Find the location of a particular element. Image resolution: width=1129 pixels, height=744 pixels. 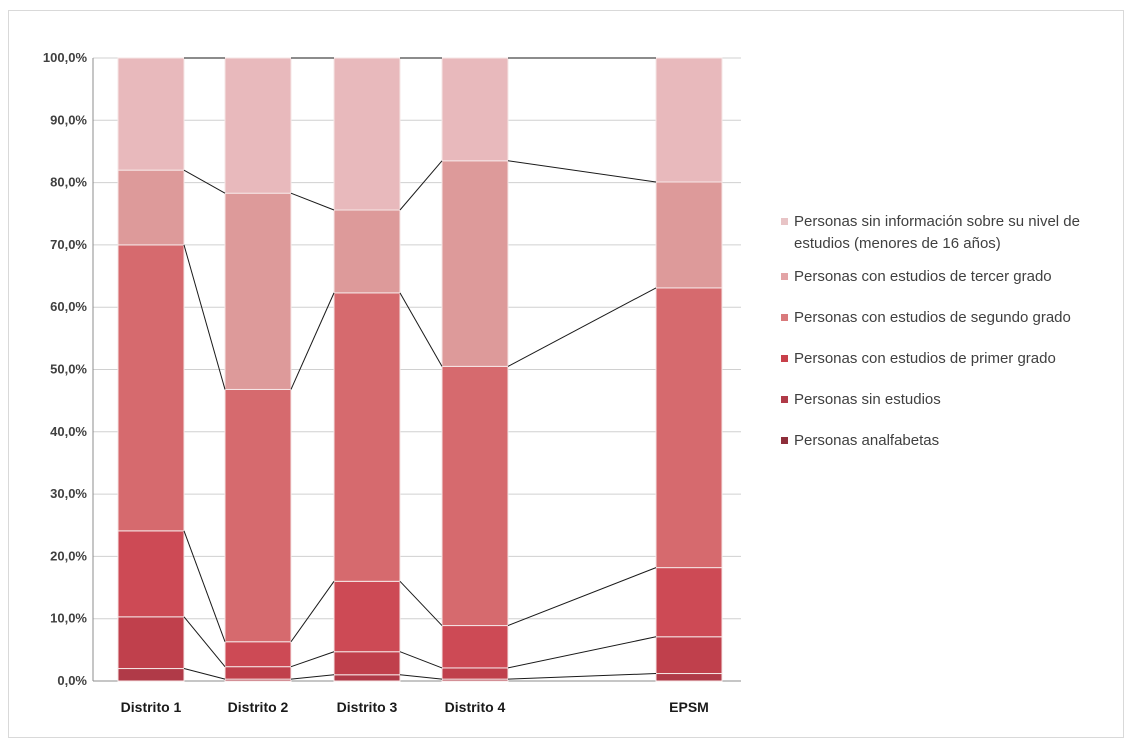

y-tick-label: 50,0% is located at coordinates (68, 369).